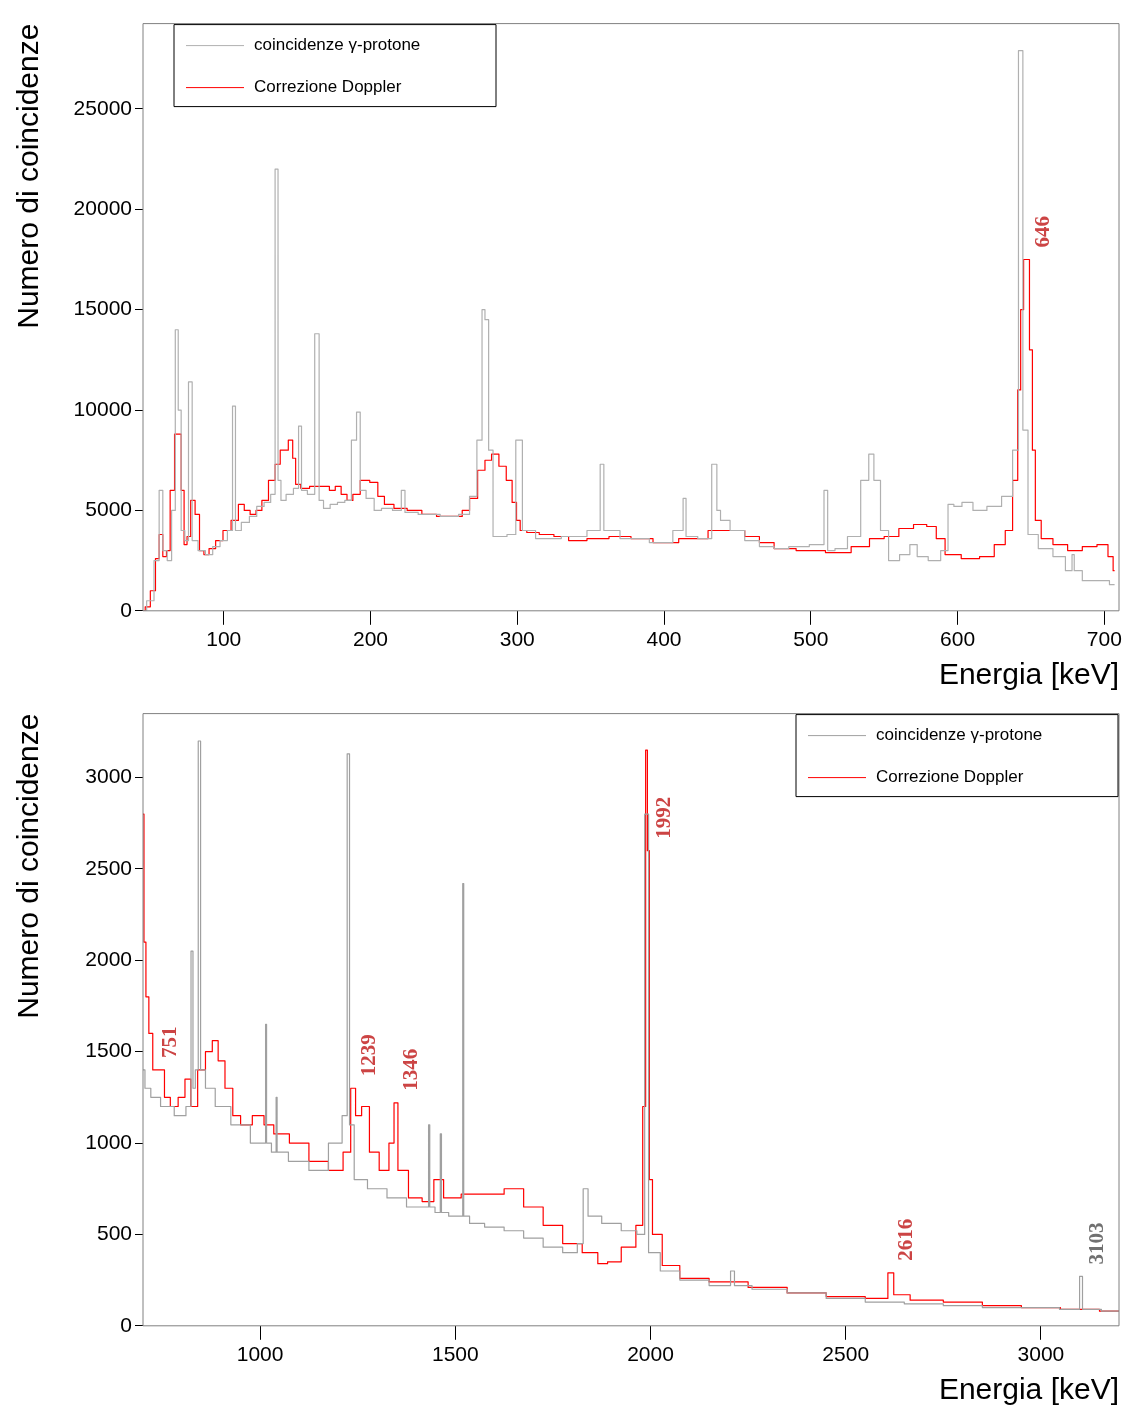 The width and height of the screenshot is (1139, 1425). Describe the element at coordinates (108, 509) in the screenshot. I see `y-tick-label: 5000` at that location.